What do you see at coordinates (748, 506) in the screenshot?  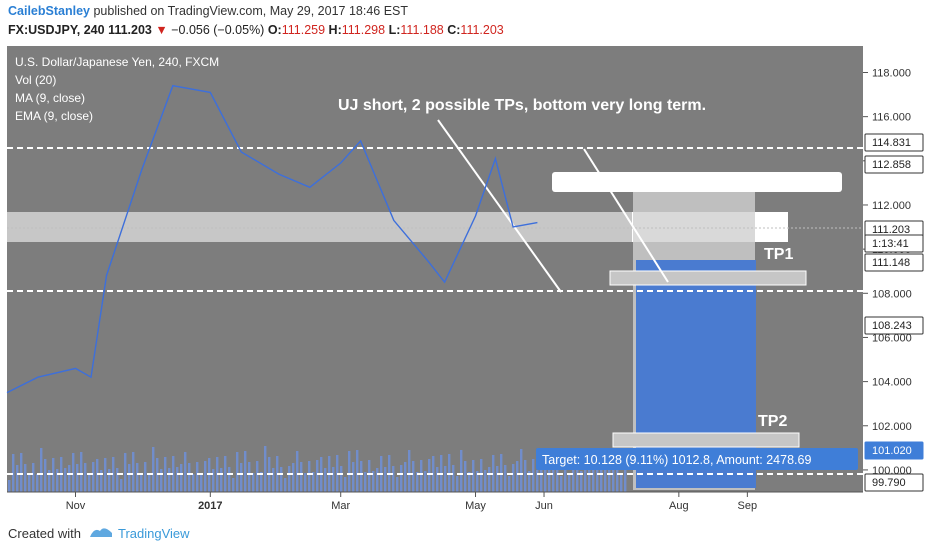 I see `x-tick-label: Sep` at bounding box center [748, 506].